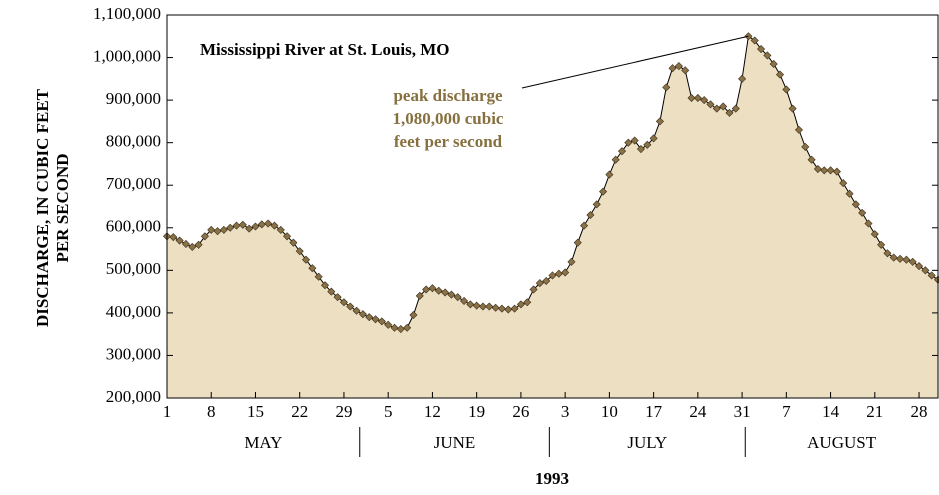 The image size is (939, 495). I want to click on x-tick-label: 3, so click(565, 411).